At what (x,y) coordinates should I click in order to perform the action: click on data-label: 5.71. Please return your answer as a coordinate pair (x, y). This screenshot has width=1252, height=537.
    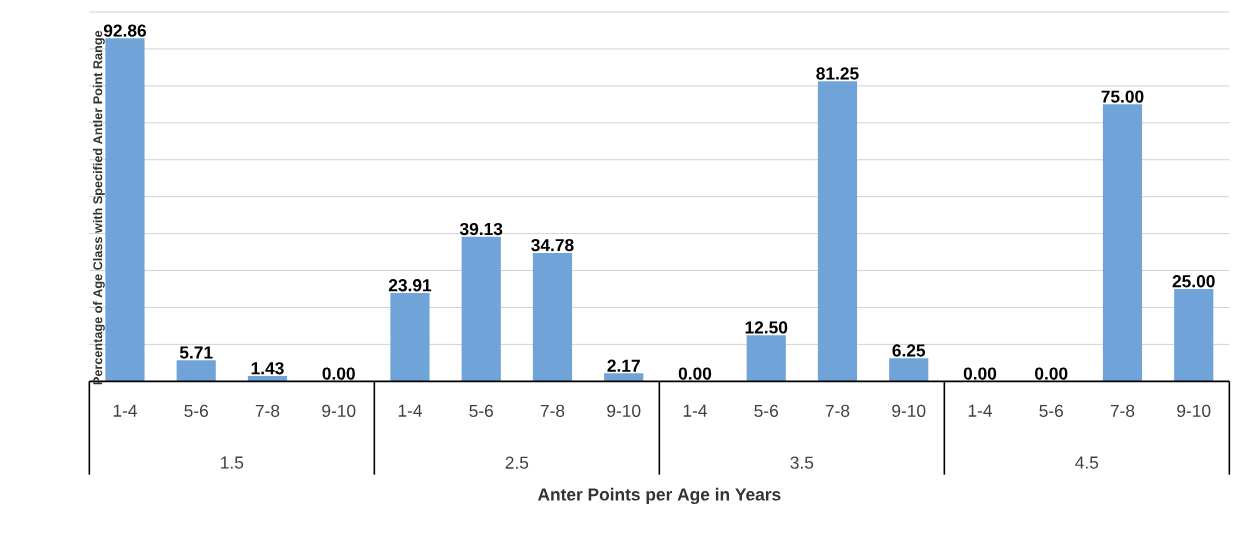
    Looking at the image, I should click on (196, 352).